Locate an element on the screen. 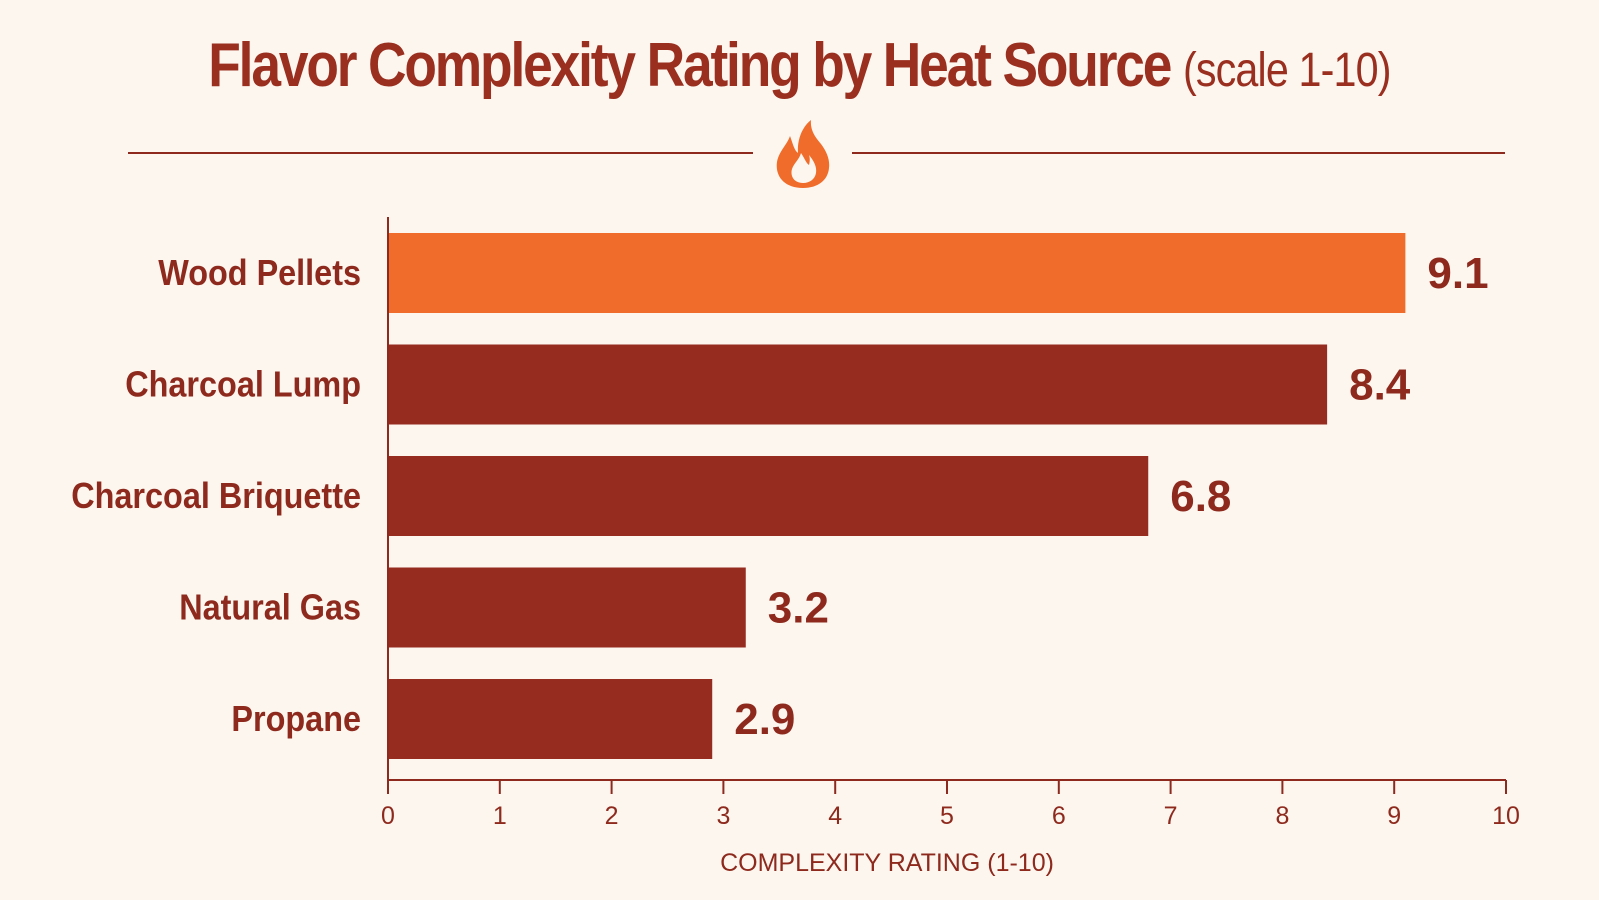  x-tick-label: 3 is located at coordinates (723, 816).